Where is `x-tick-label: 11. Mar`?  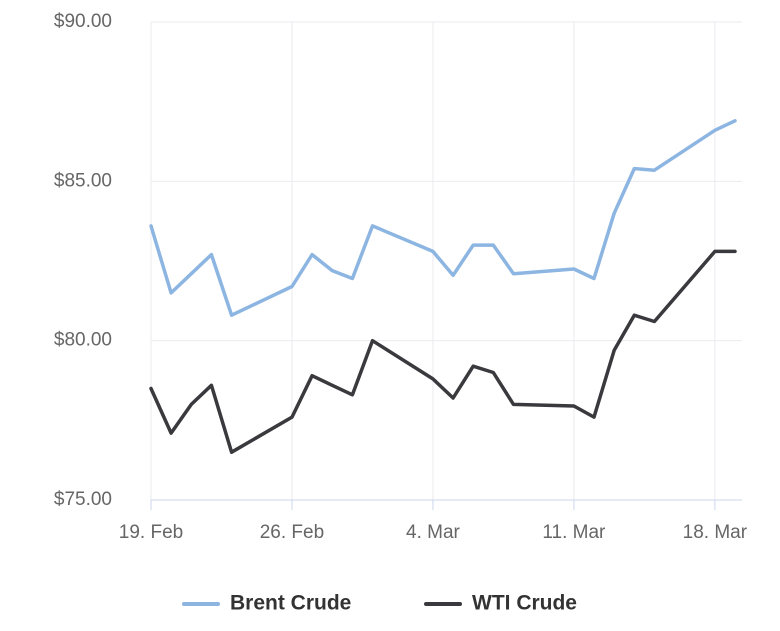 x-tick-label: 11. Mar is located at coordinates (574, 532).